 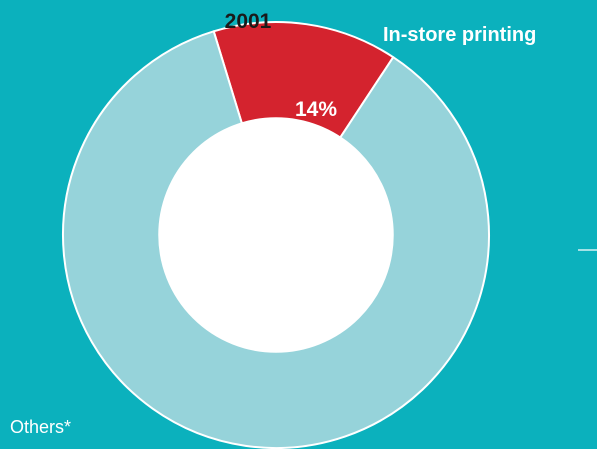 What do you see at coordinates (248, 21) in the screenshot?
I see `chart-title: 2001` at bounding box center [248, 21].